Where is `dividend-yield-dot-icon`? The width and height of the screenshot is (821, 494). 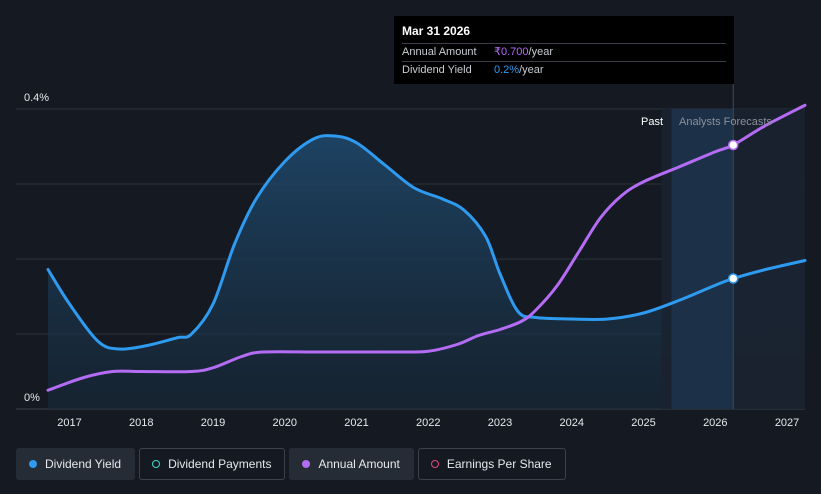
dividend-yield-dot-icon is located at coordinates (33, 464).